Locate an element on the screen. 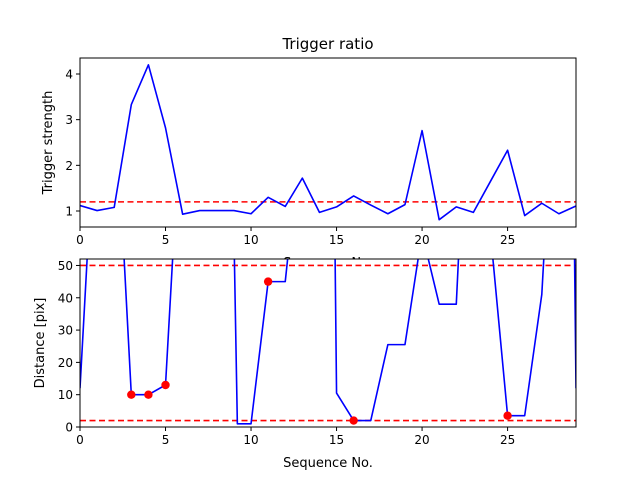  y-tick-label: 10 is located at coordinates (65, 395).